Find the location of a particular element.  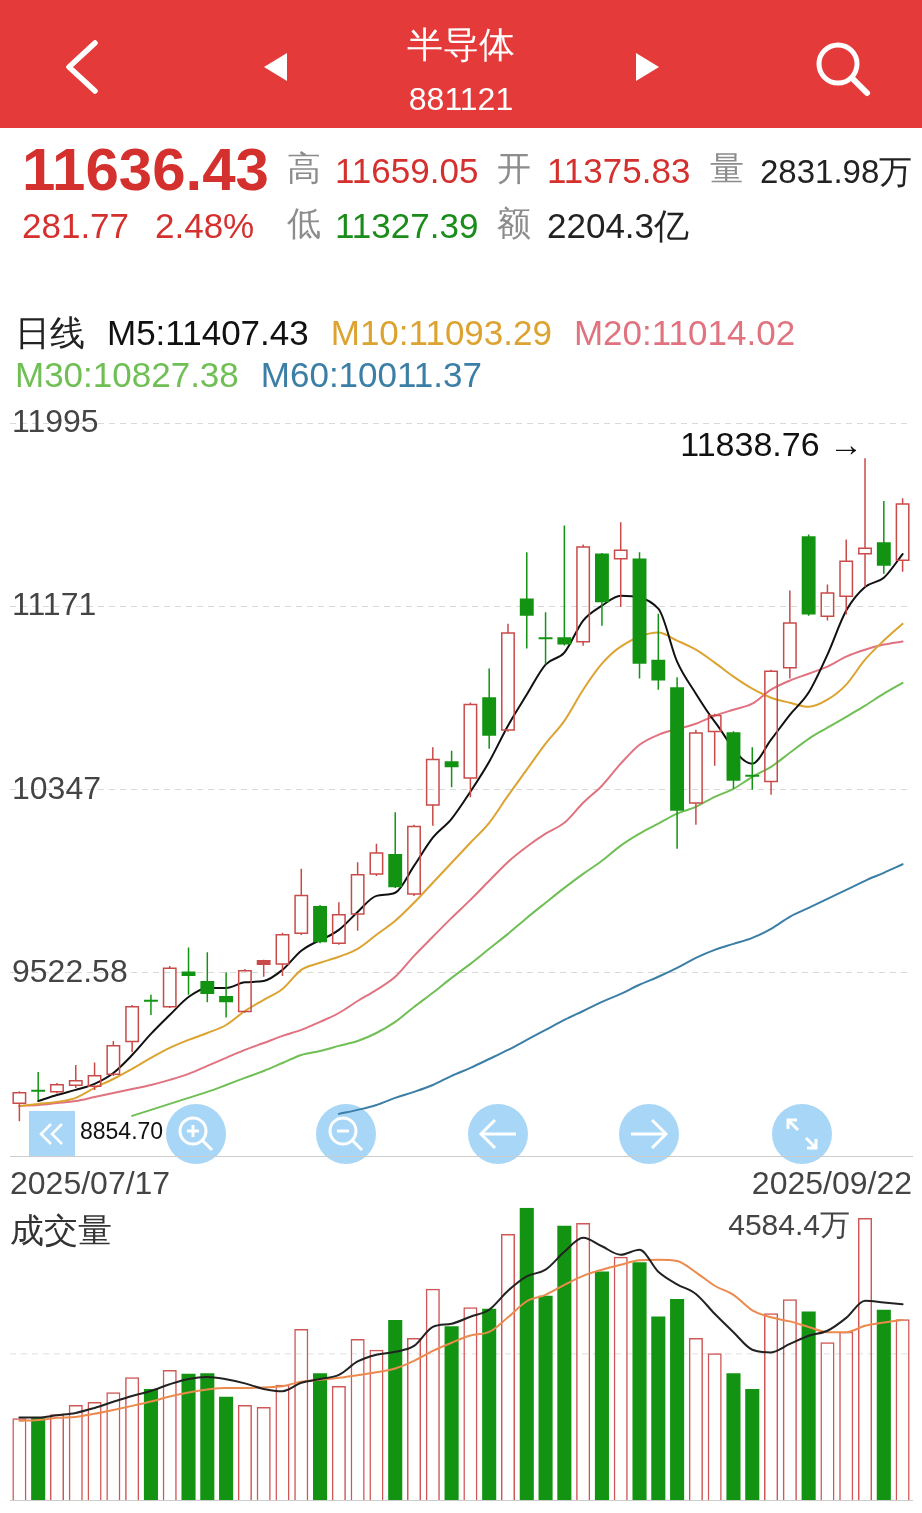

text: 2831.98万 is located at coordinates (836, 171).